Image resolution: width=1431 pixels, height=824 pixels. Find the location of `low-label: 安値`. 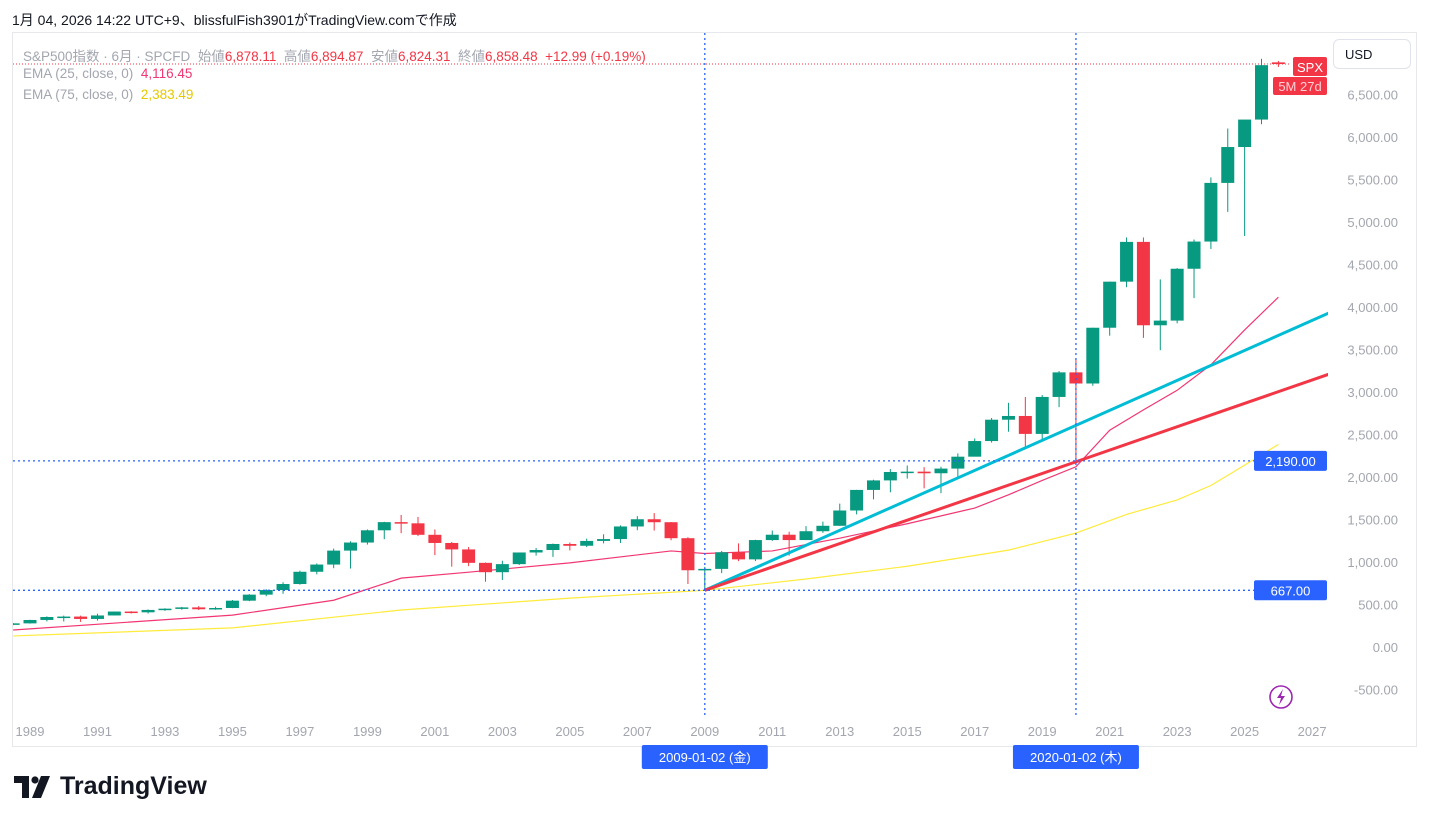

low-label: 安値 is located at coordinates (384, 56).